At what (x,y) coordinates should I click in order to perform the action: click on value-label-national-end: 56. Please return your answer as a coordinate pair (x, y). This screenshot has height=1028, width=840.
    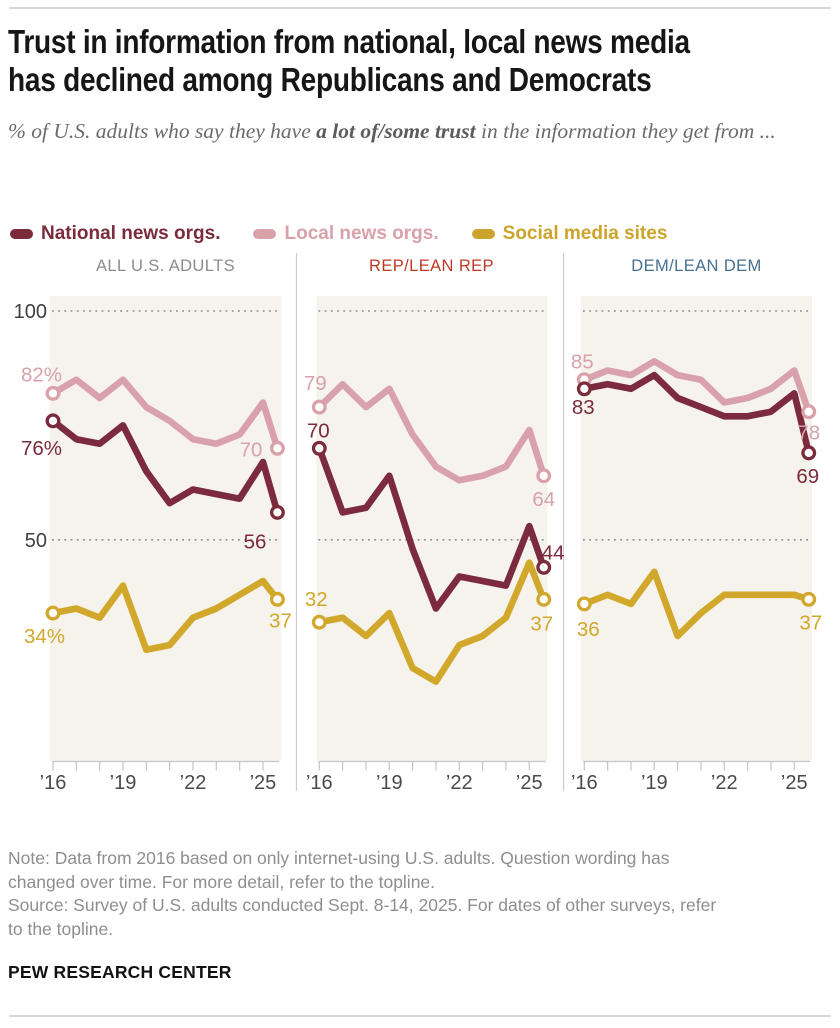
    Looking at the image, I should click on (255, 541).